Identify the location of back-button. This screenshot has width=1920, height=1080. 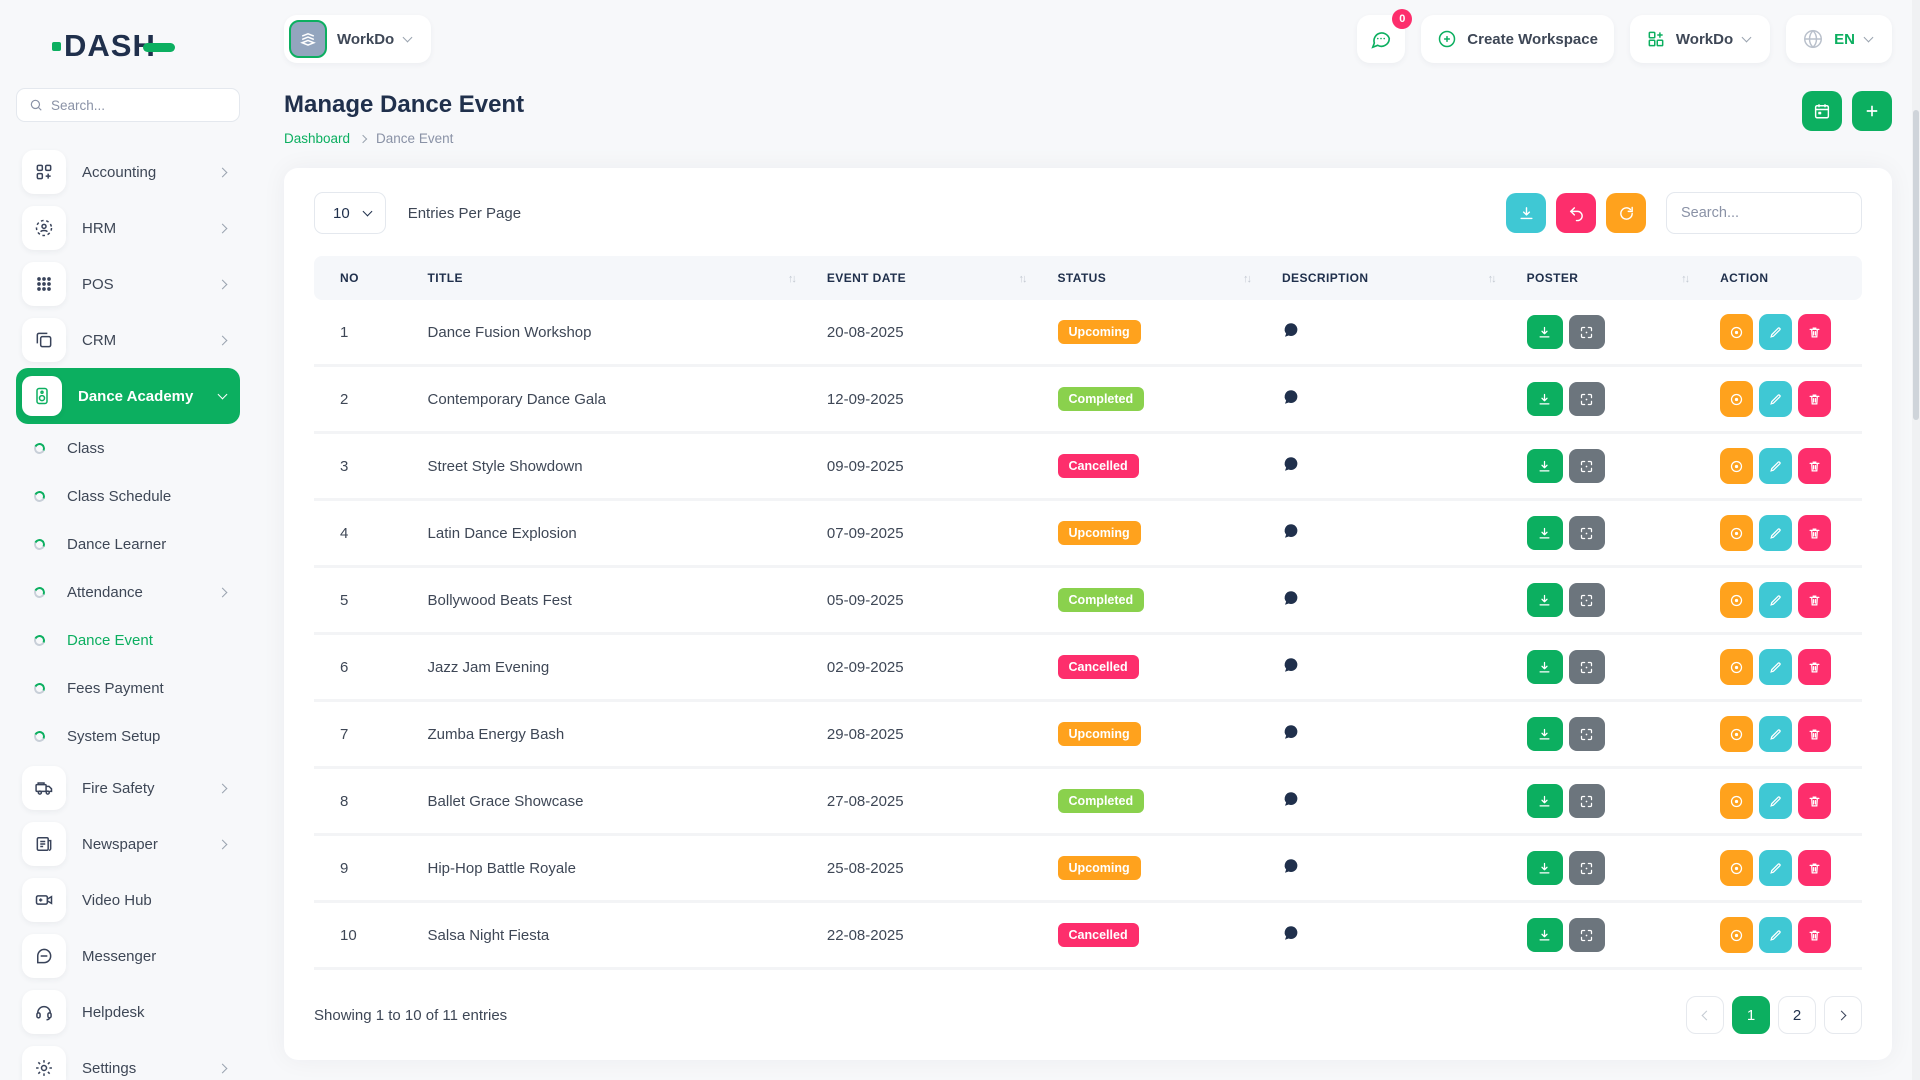
(1576, 213).